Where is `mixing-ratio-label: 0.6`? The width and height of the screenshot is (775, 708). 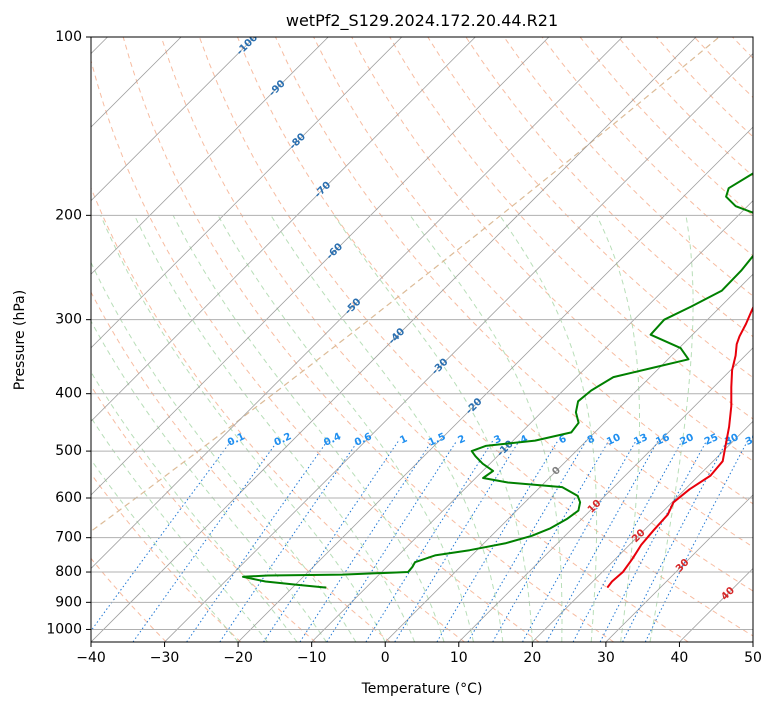
mixing-ratio-label: 0.6 is located at coordinates (363, 439).